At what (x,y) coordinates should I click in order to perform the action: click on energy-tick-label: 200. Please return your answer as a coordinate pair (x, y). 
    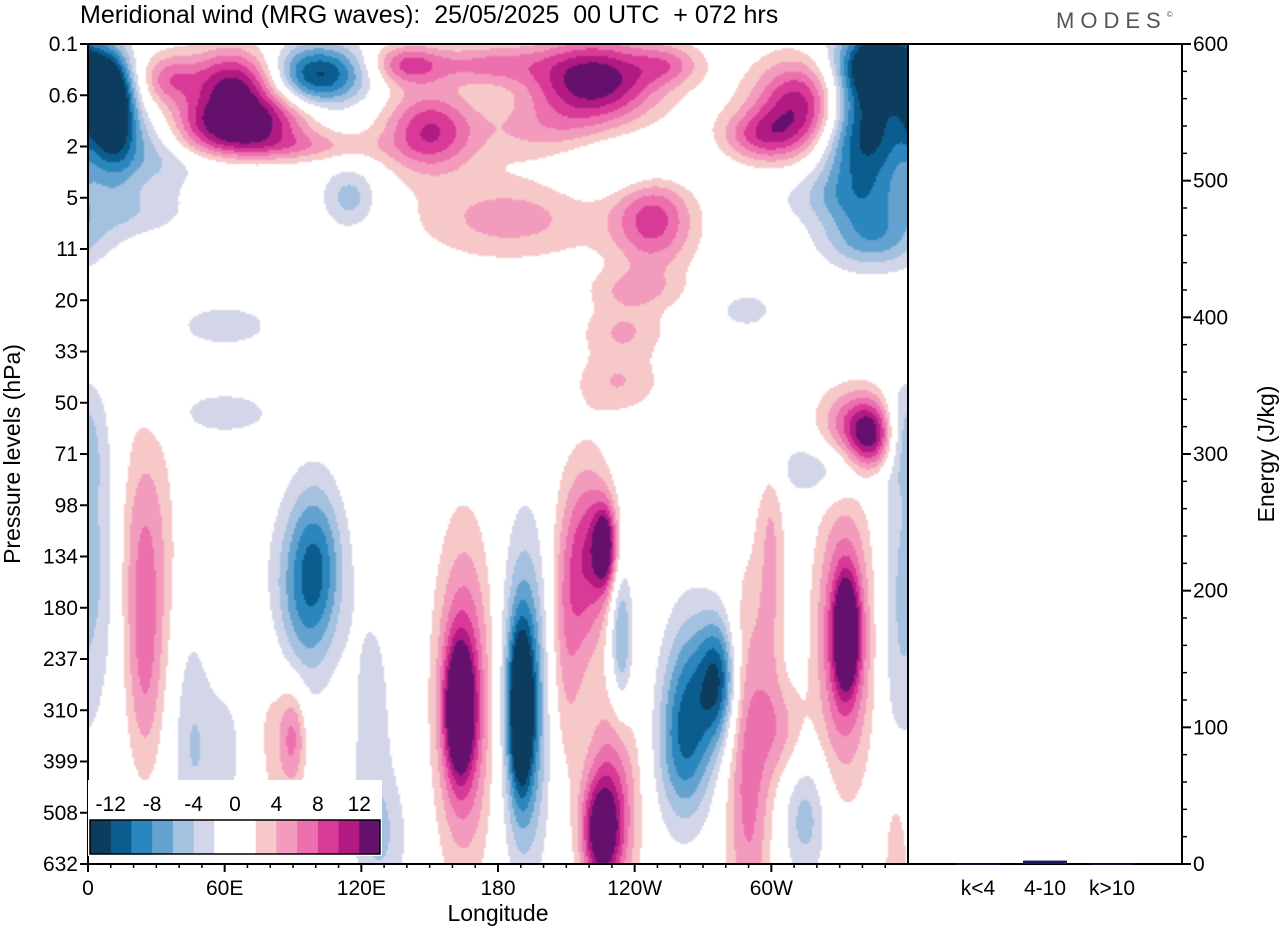
    Looking at the image, I should click on (1210, 591).